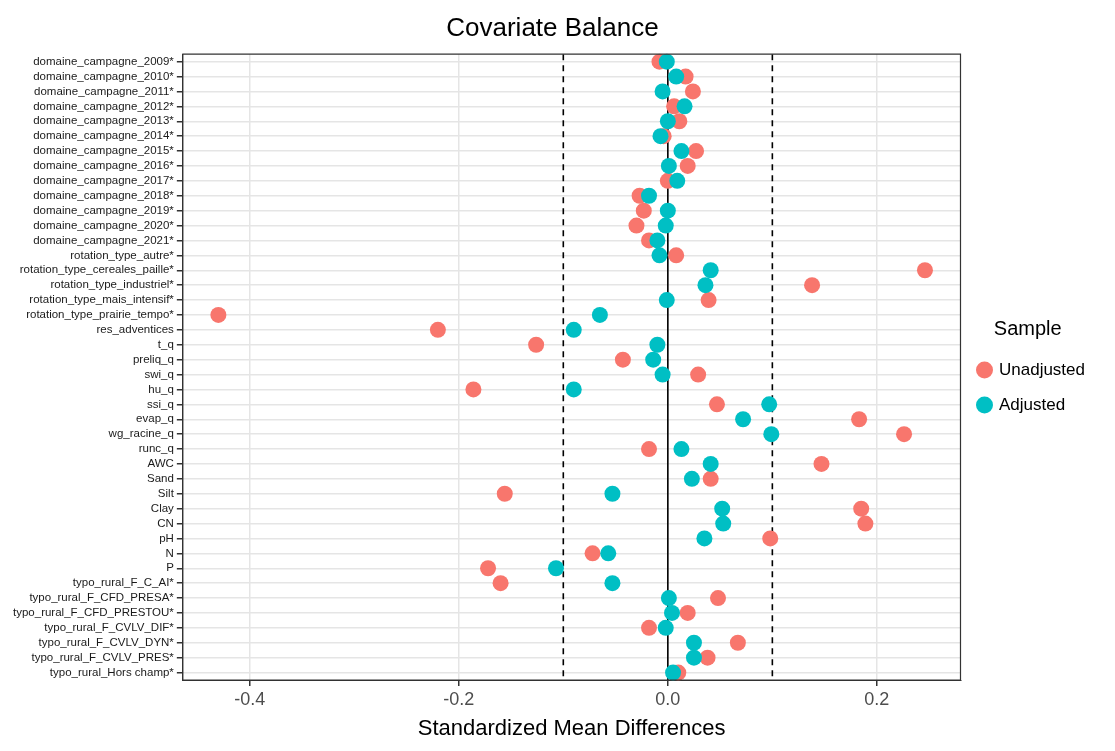  Describe the element at coordinates (104, 180) in the screenshot. I see `y-tick-label: domaine_campagne_2017*` at that location.